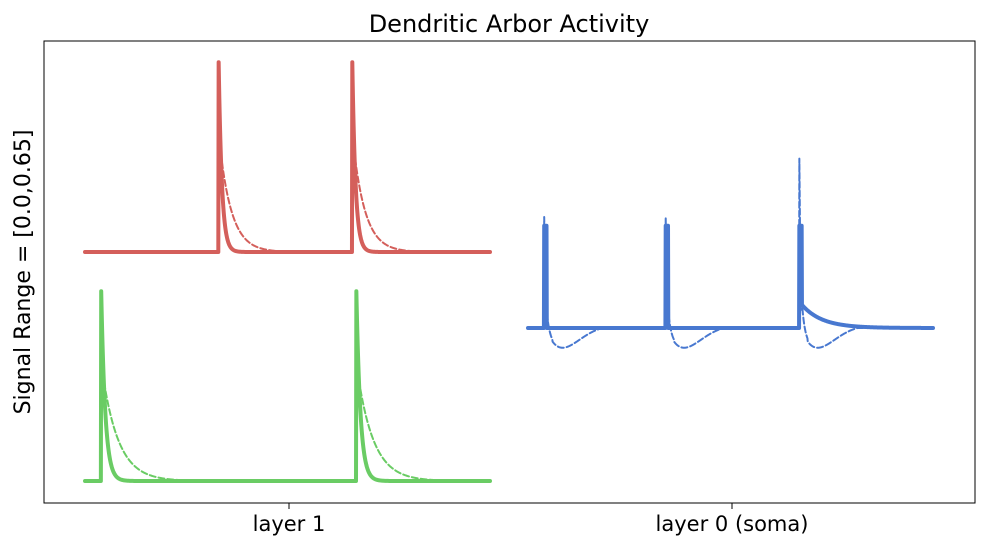 The width and height of the screenshot is (984, 546). Describe the element at coordinates (23, 272) in the screenshot. I see `y-axis-label: Signal Range = [0.0,0.65]` at that location.